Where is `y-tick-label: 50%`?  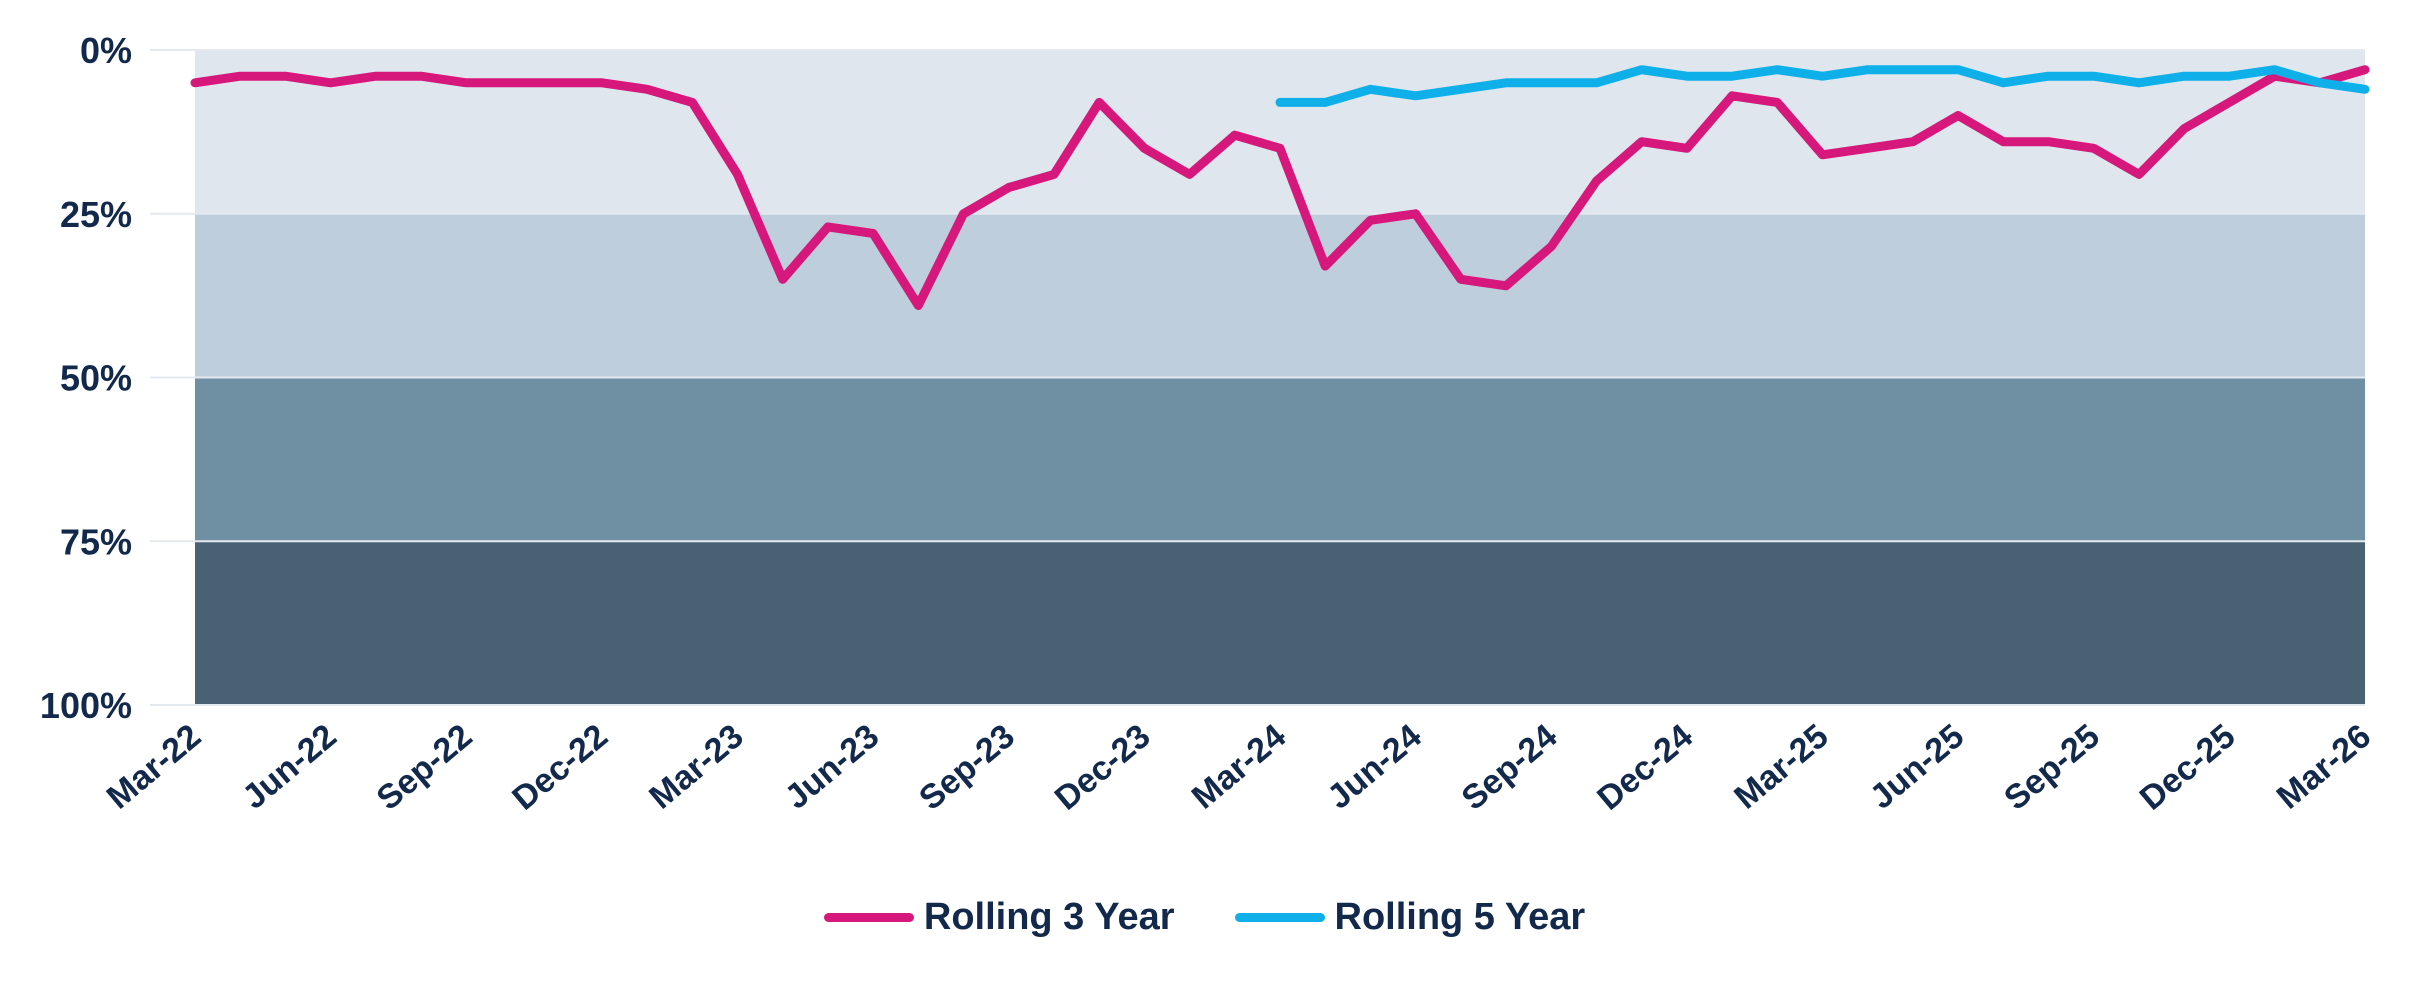 y-tick-label: 50% is located at coordinates (96, 378).